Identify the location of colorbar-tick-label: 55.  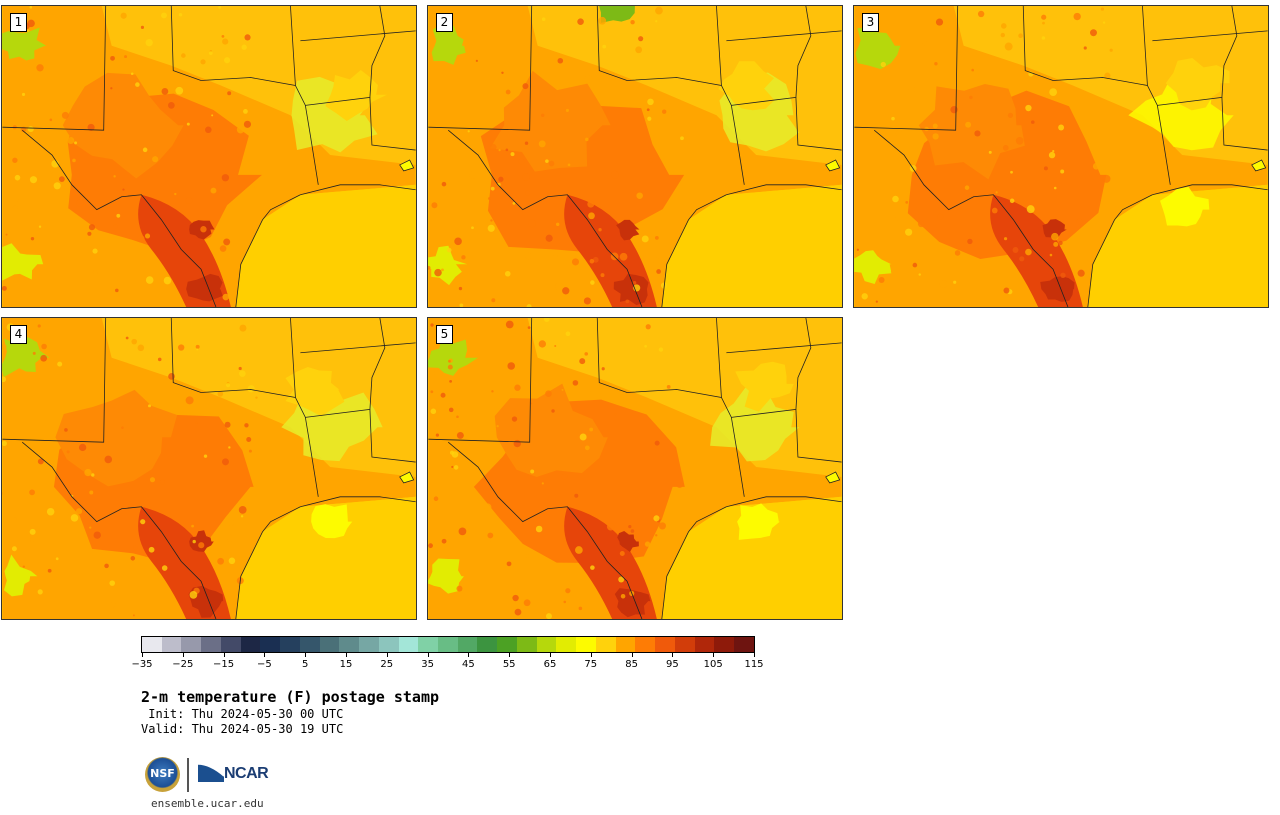
(509, 664).